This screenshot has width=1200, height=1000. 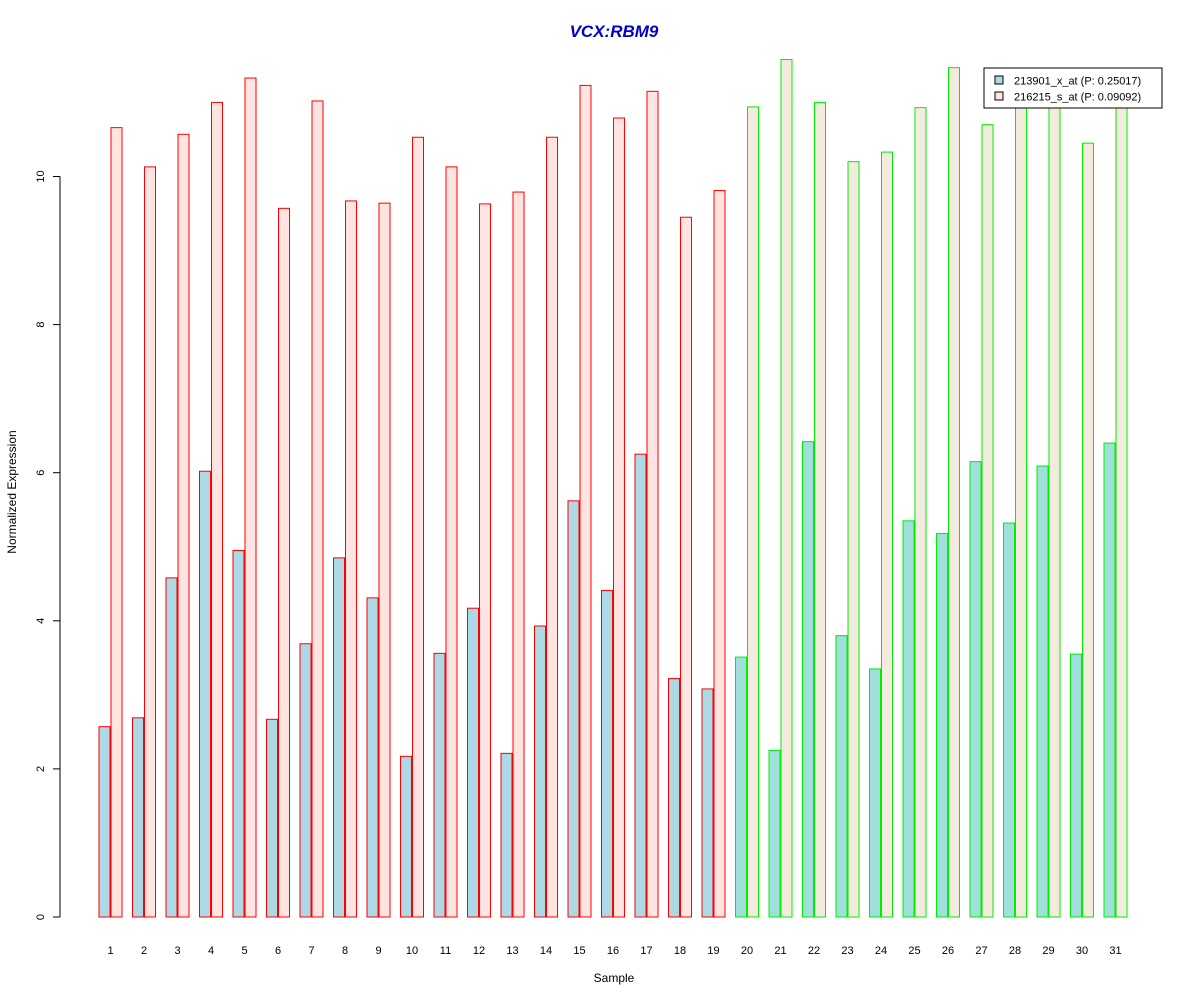 What do you see at coordinates (41, 769) in the screenshot?
I see `y-tick-label: 2` at bounding box center [41, 769].